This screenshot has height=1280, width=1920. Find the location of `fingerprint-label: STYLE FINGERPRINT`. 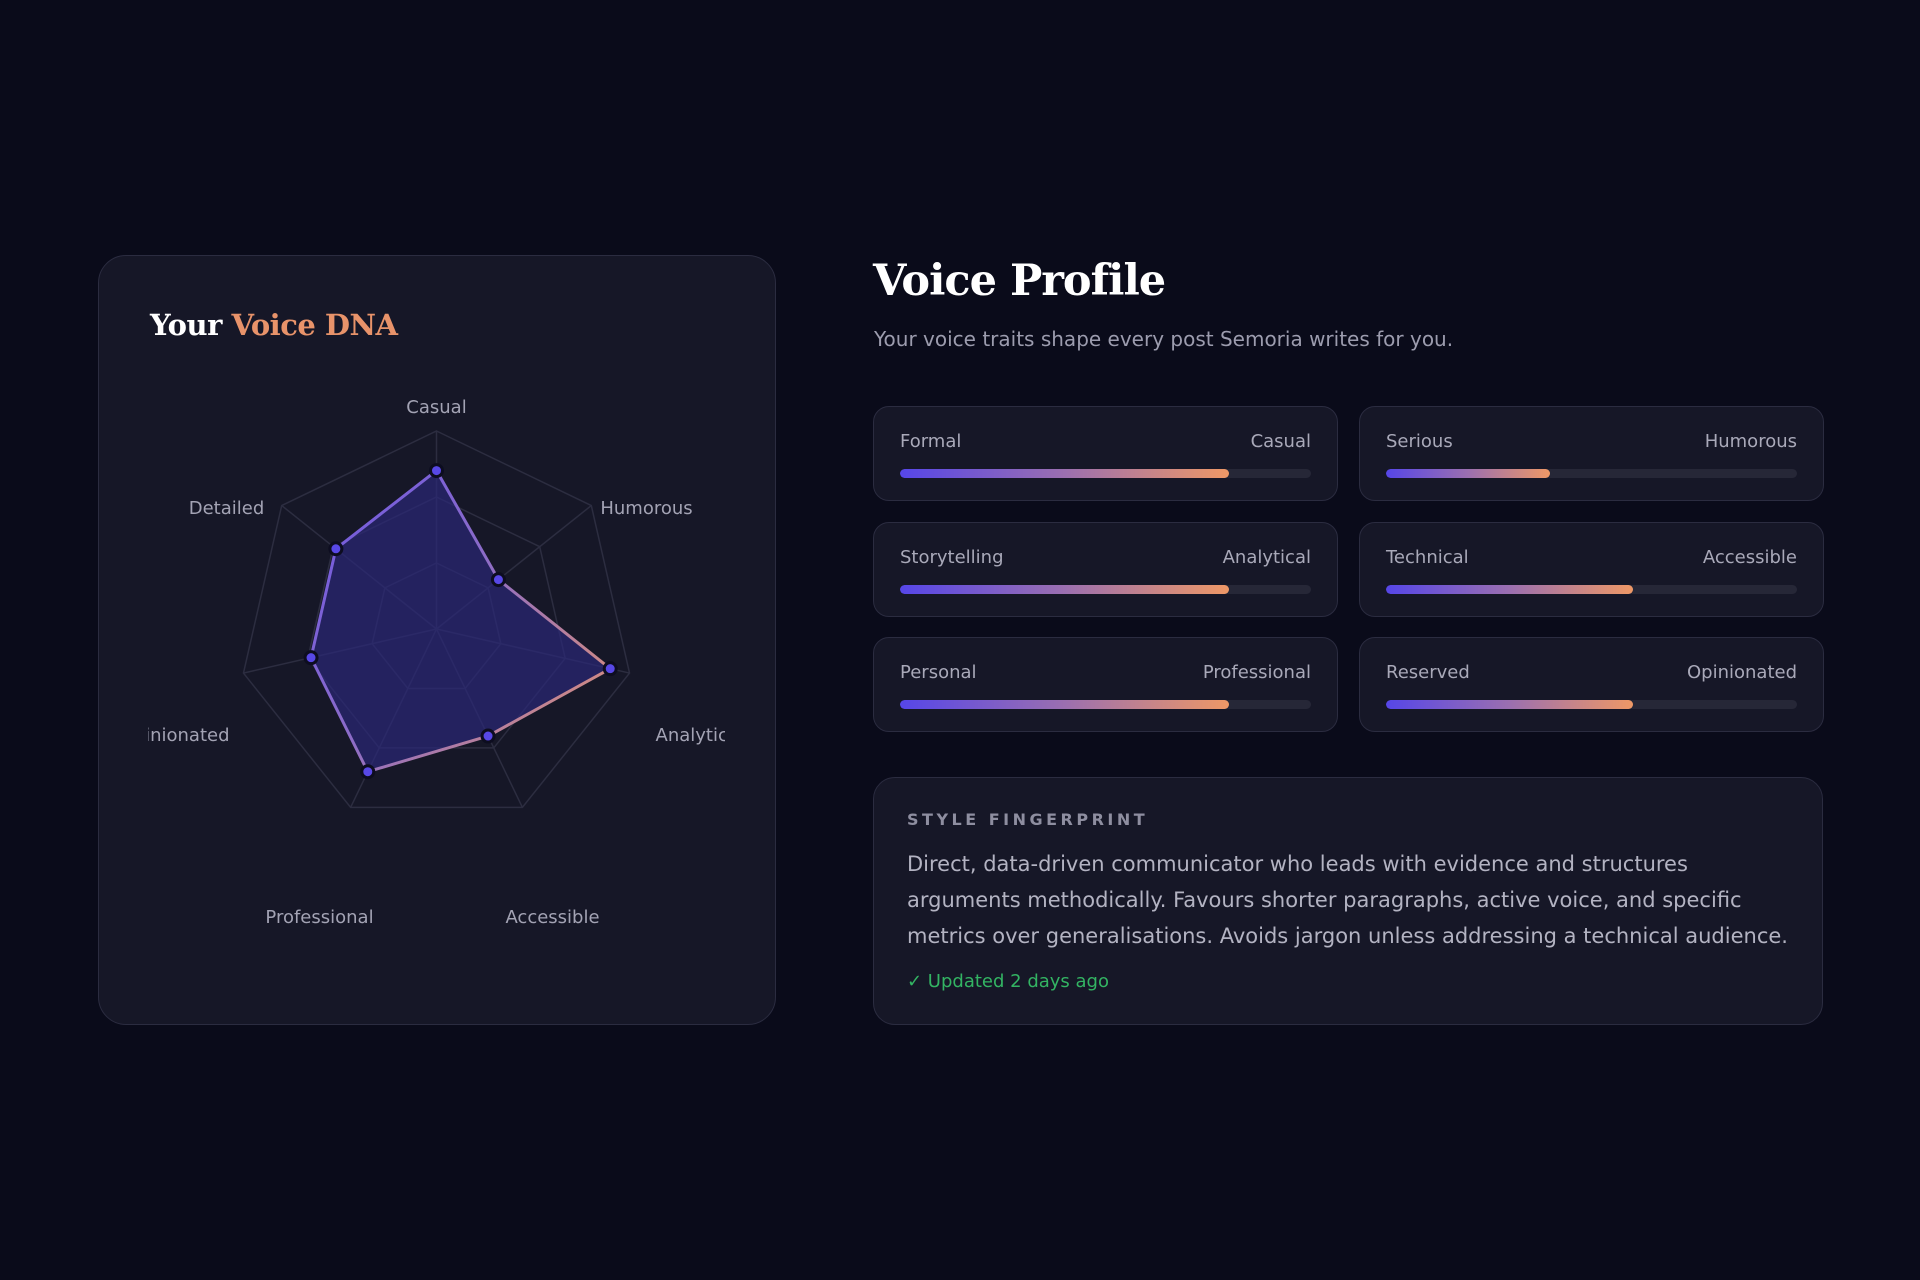

fingerprint-label: STYLE FINGERPRINT is located at coordinates (1028, 819).